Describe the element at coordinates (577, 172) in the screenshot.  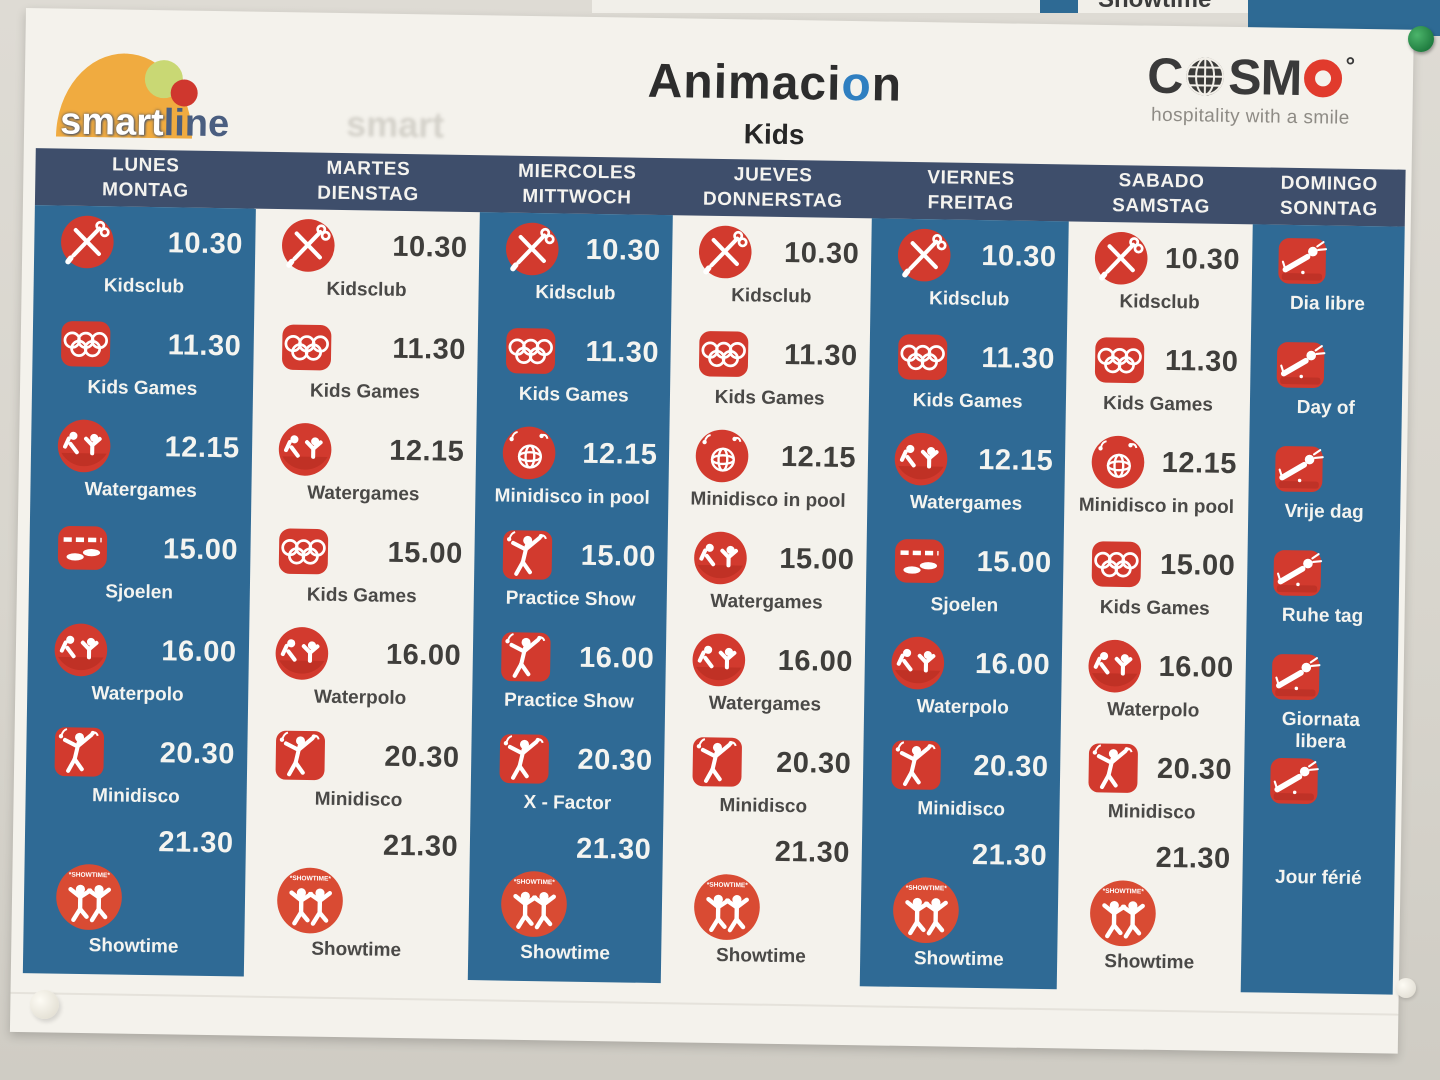
I see `day-name-es: MIERCOLES` at that location.